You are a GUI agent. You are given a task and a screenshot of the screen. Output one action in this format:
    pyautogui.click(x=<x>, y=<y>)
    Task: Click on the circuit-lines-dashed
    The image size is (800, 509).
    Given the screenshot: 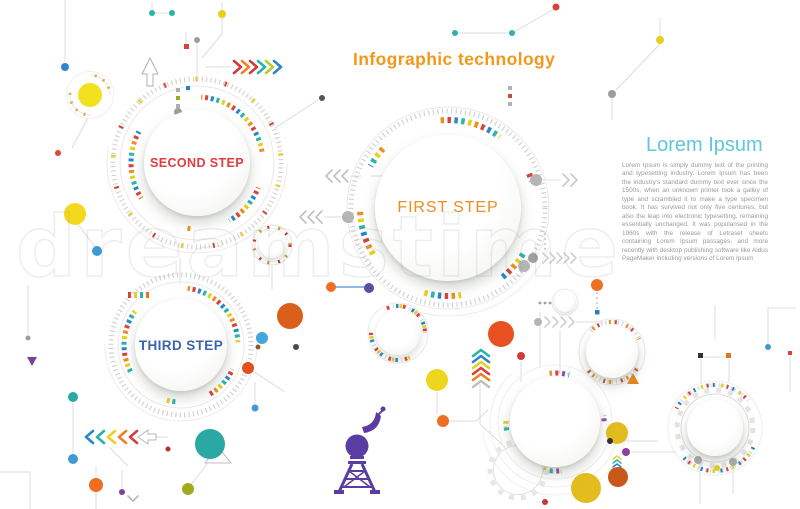 What is the action you would take?
    pyautogui.click(x=571, y=271)
    